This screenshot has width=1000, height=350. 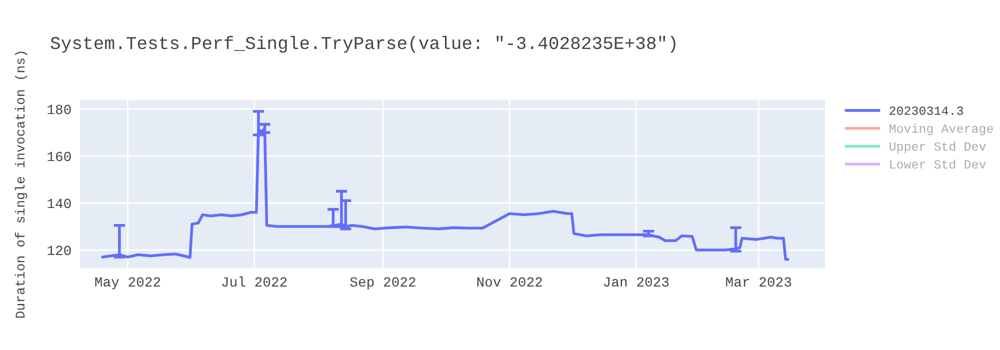 What do you see at coordinates (59, 203) in the screenshot?
I see `y-tick-label: 140` at bounding box center [59, 203].